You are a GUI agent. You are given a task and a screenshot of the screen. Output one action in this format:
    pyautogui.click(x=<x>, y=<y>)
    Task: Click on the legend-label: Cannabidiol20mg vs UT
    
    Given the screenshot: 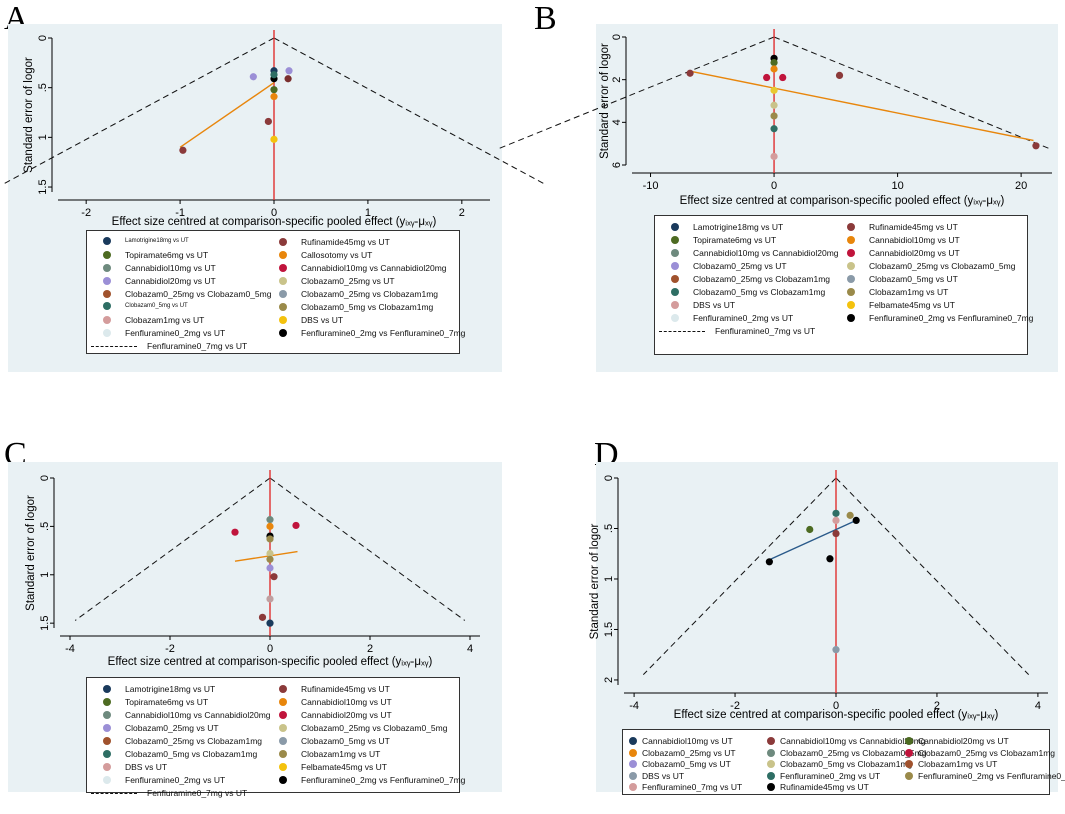 What is the action you would take?
    pyautogui.click(x=346, y=715)
    